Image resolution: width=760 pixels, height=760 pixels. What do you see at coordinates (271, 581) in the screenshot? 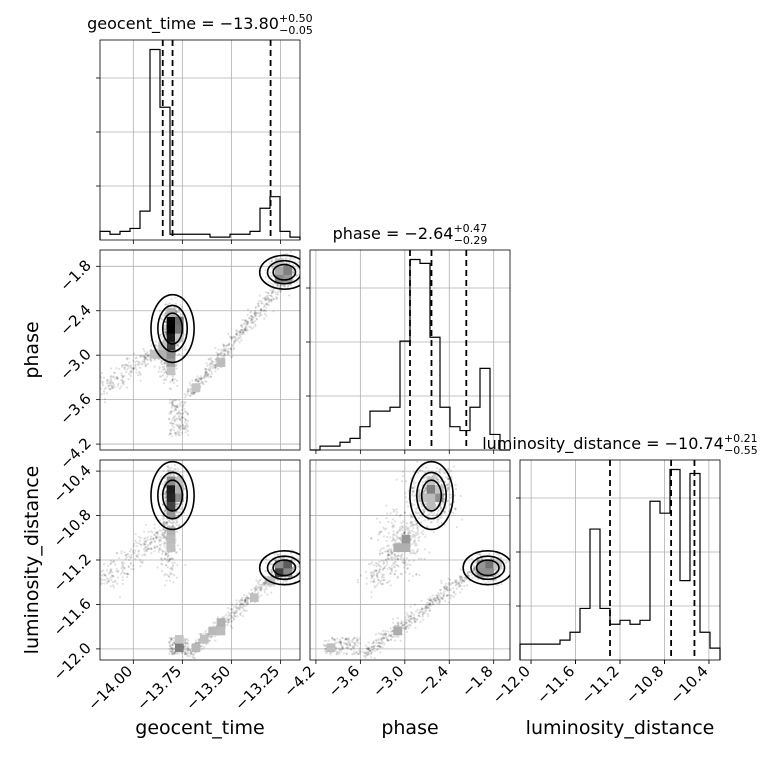
I see `density-bin` at bounding box center [271, 581].